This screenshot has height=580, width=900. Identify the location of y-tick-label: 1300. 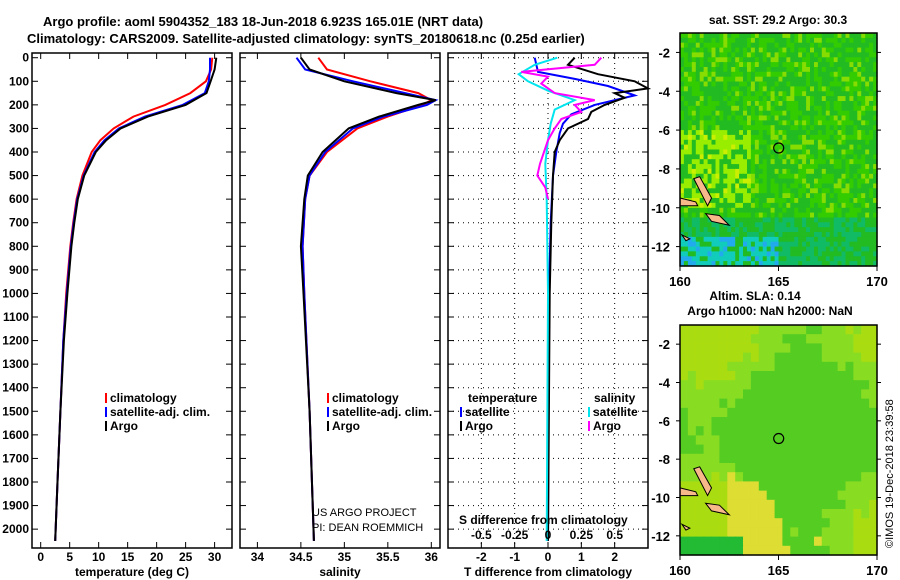
(15, 364).